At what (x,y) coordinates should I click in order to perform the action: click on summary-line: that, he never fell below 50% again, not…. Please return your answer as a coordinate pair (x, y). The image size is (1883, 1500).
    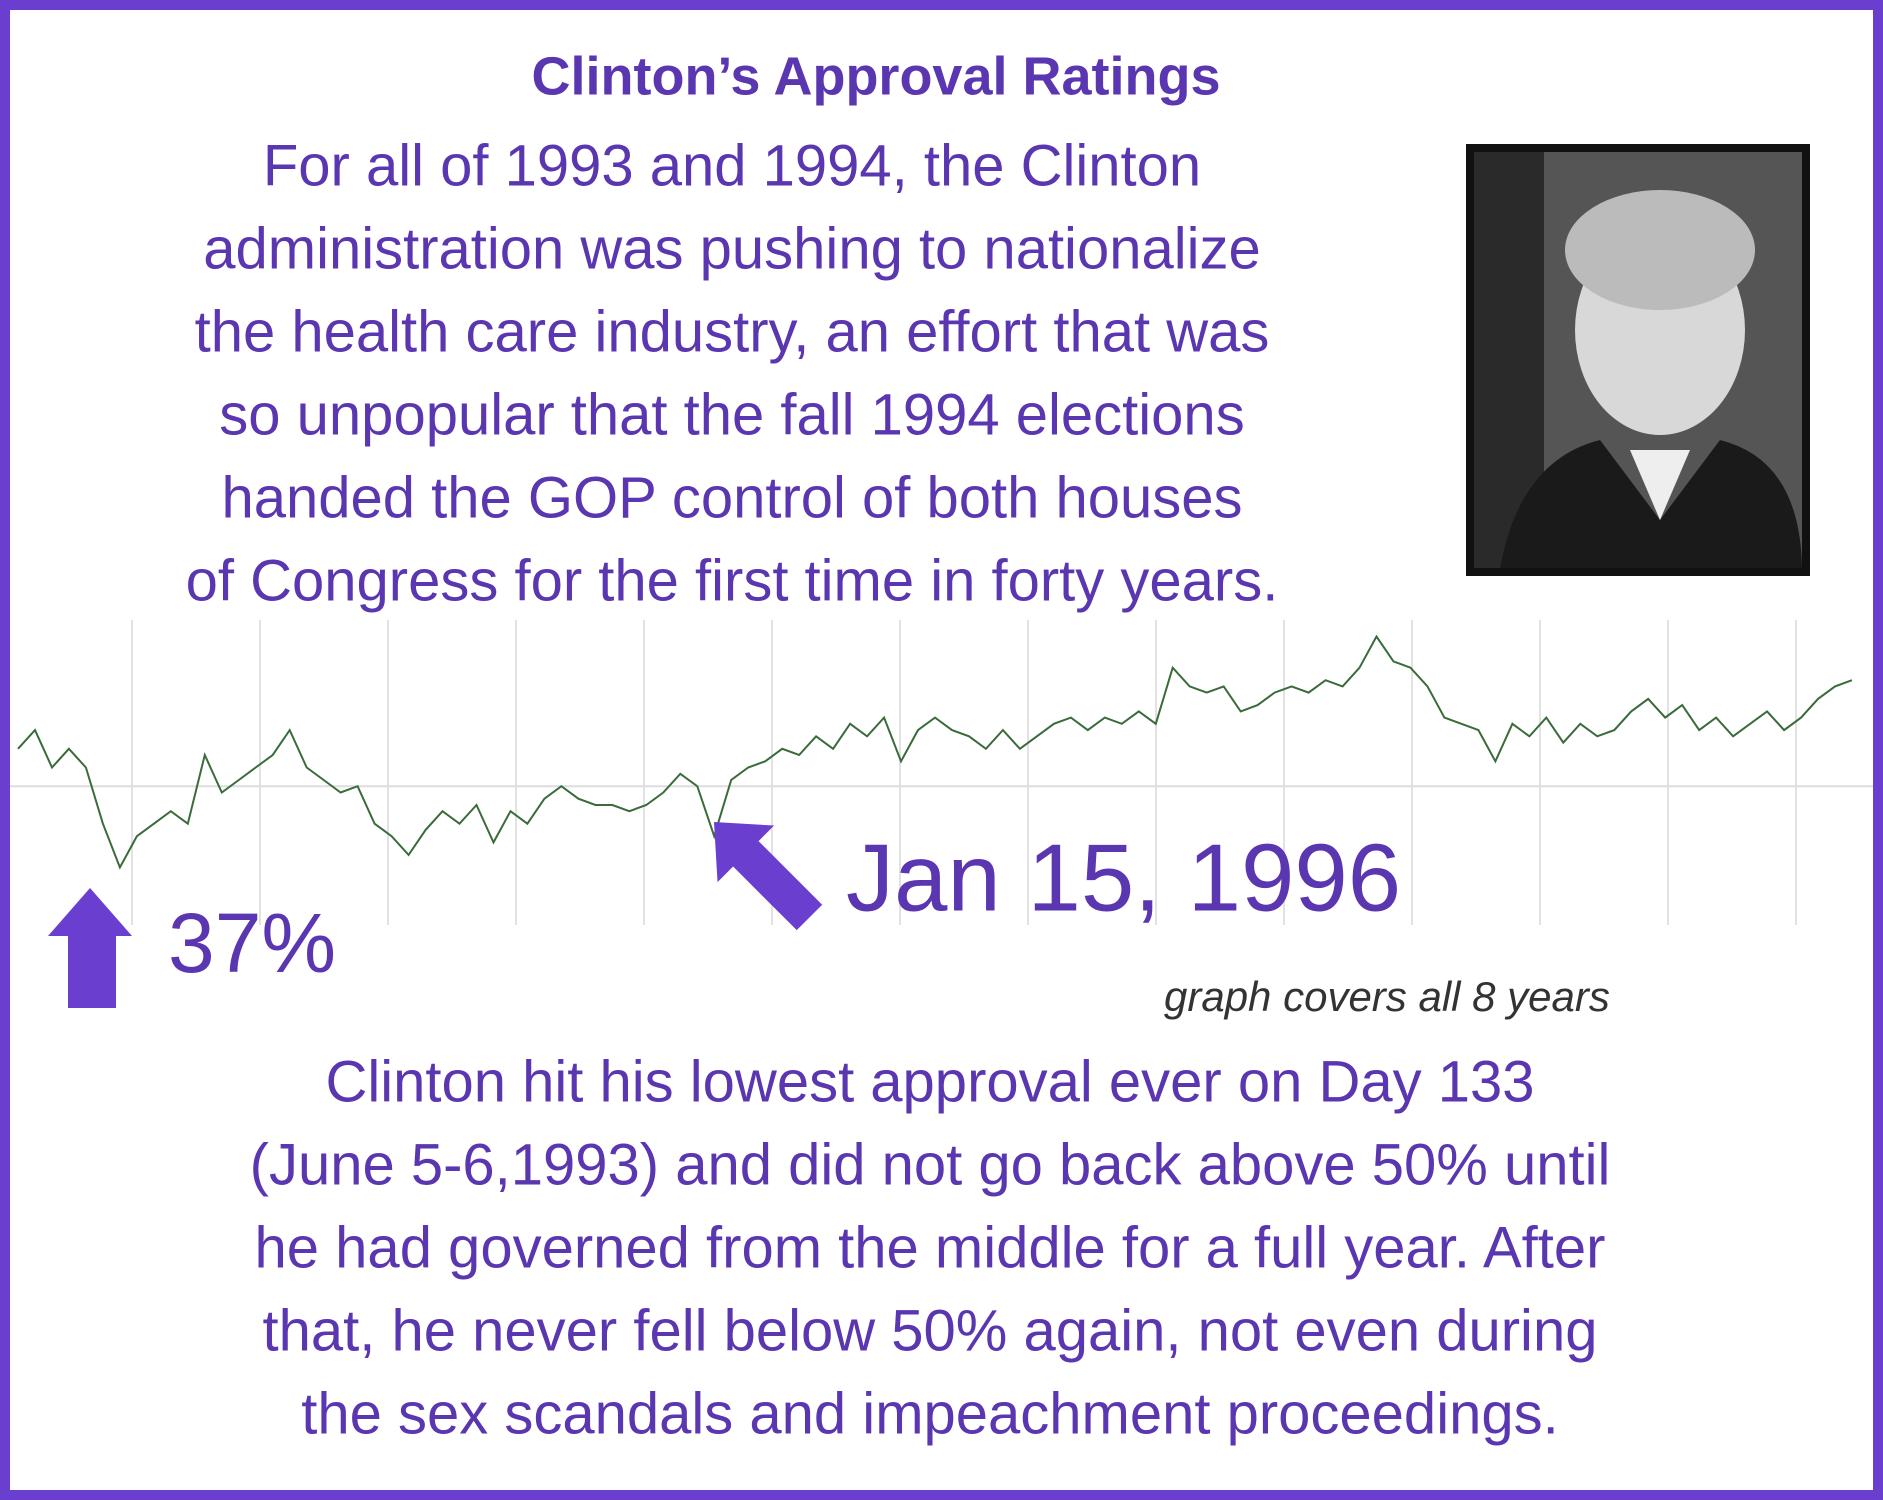
    Looking at the image, I should click on (930, 1330).